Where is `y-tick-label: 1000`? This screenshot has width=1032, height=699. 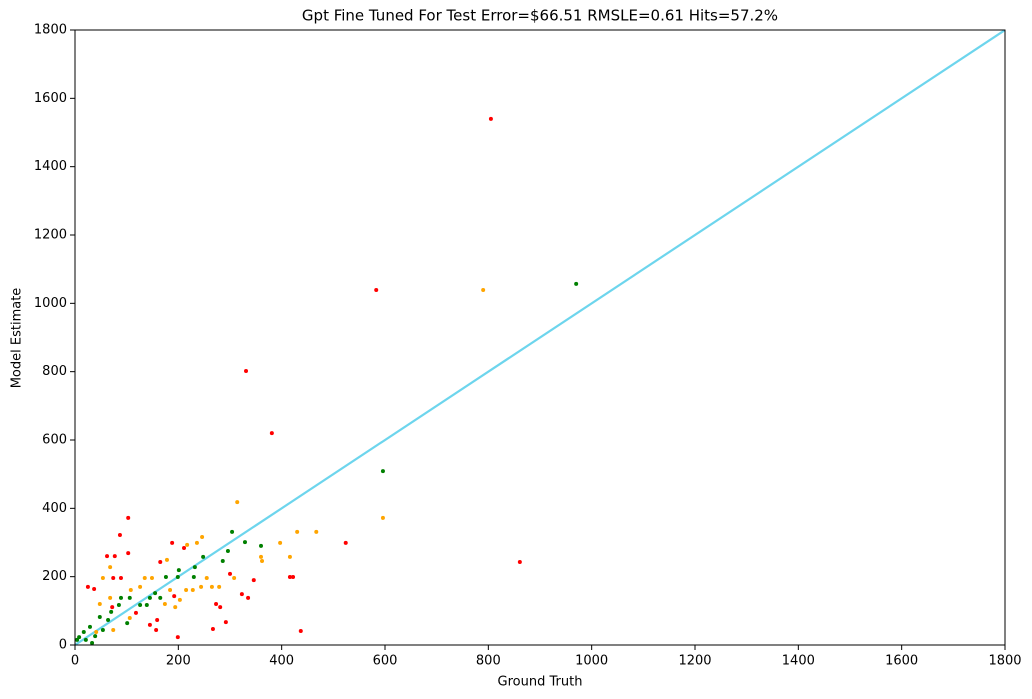 y-tick-label: 1000 is located at coordinates (50, 303).